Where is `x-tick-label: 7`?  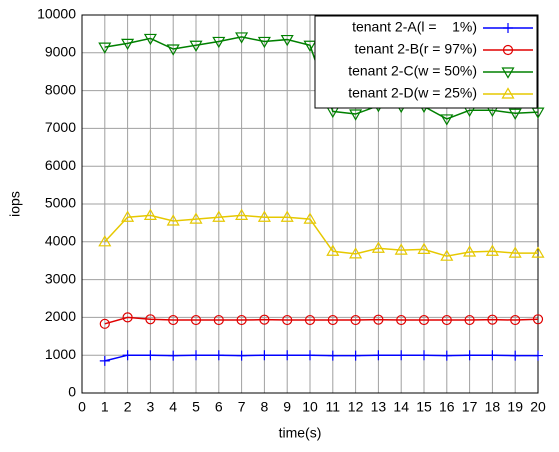 x-tick-label: 7 is located at coordinates (242, 407).